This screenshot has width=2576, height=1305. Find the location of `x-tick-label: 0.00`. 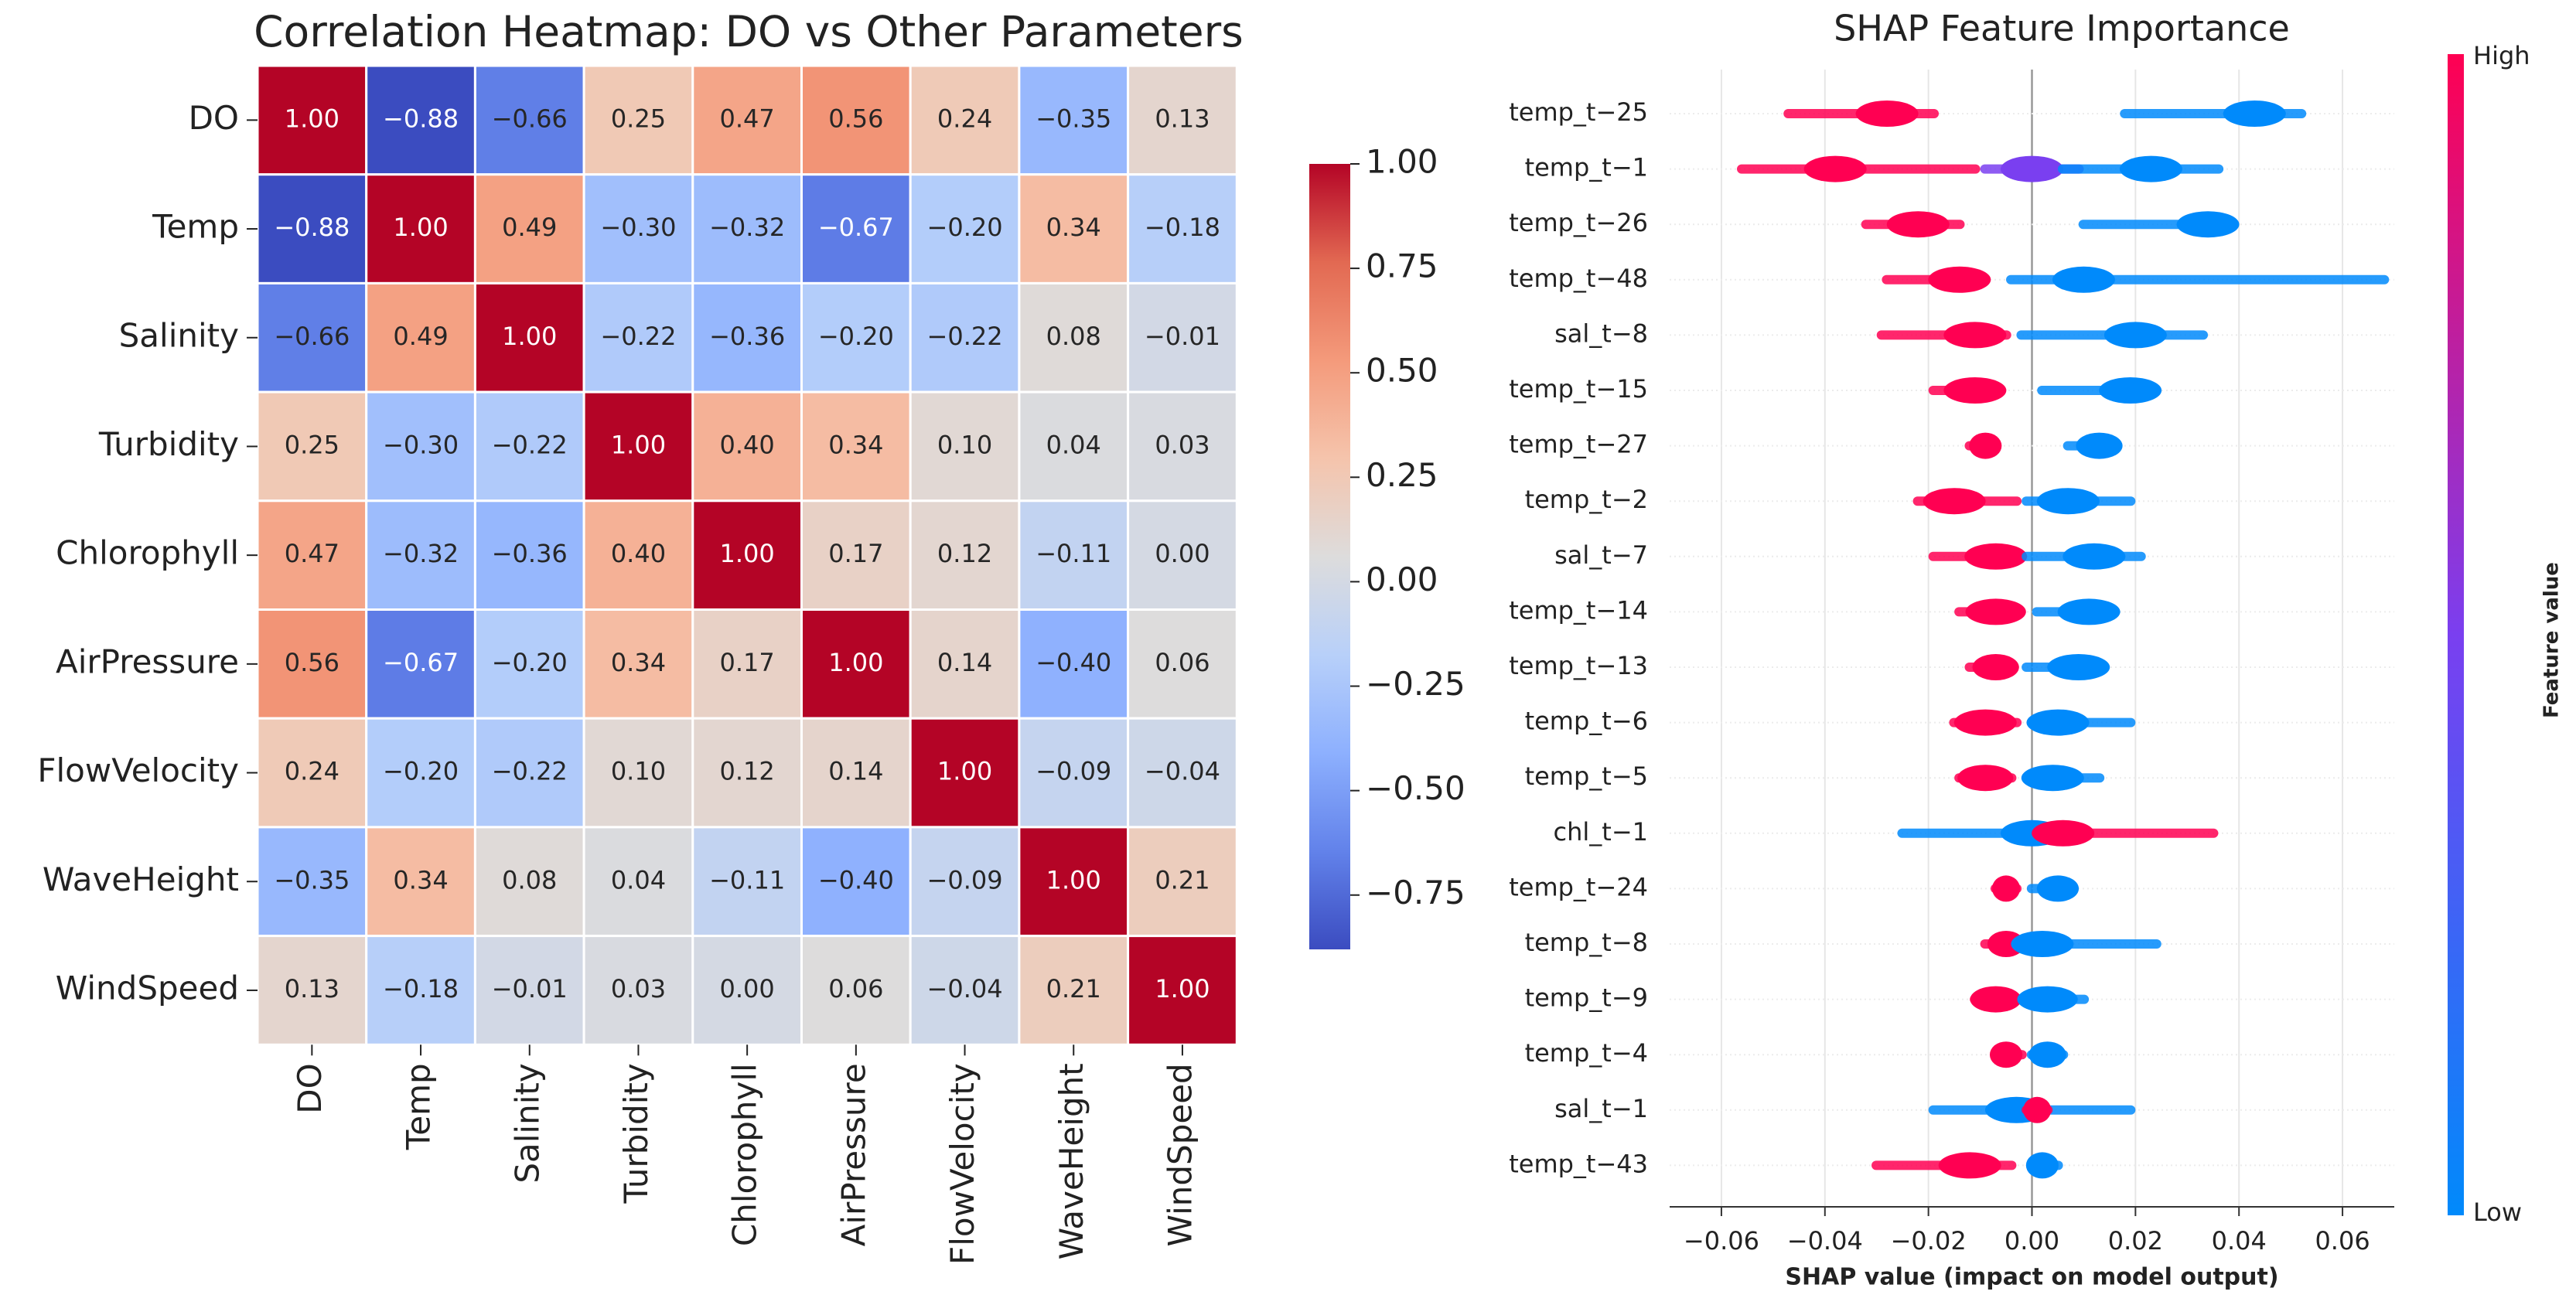

x-tick-label: 0.00 is located at coordinates (2032, 1241).